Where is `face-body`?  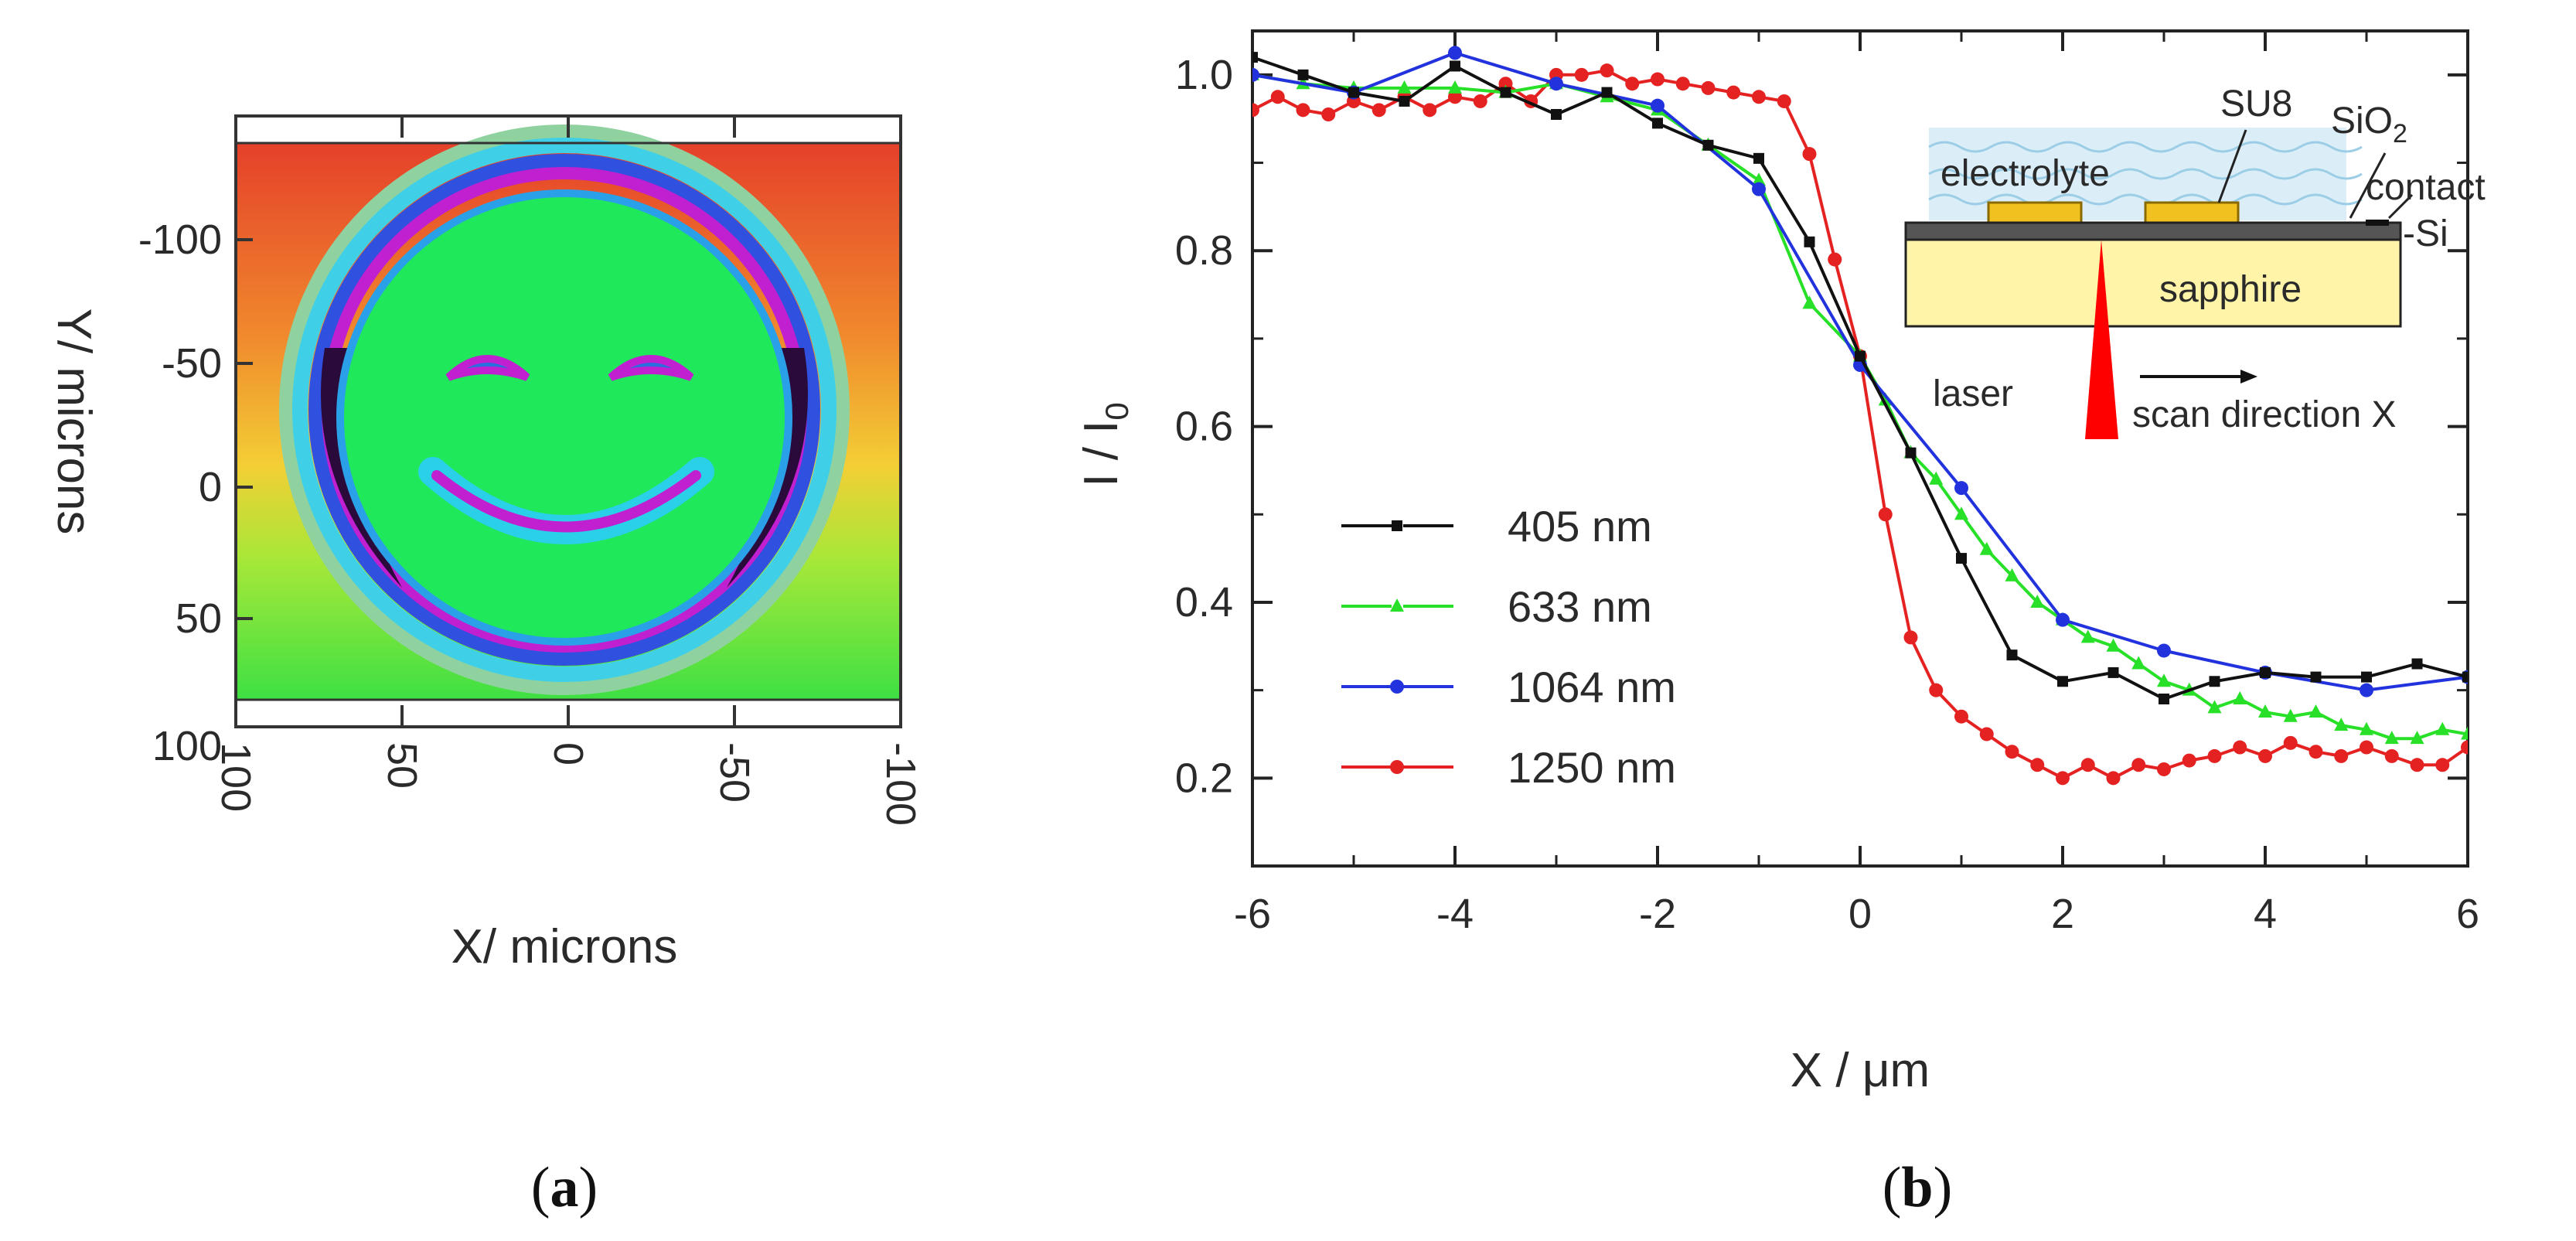
face-body is located at coordinates (564, 418).